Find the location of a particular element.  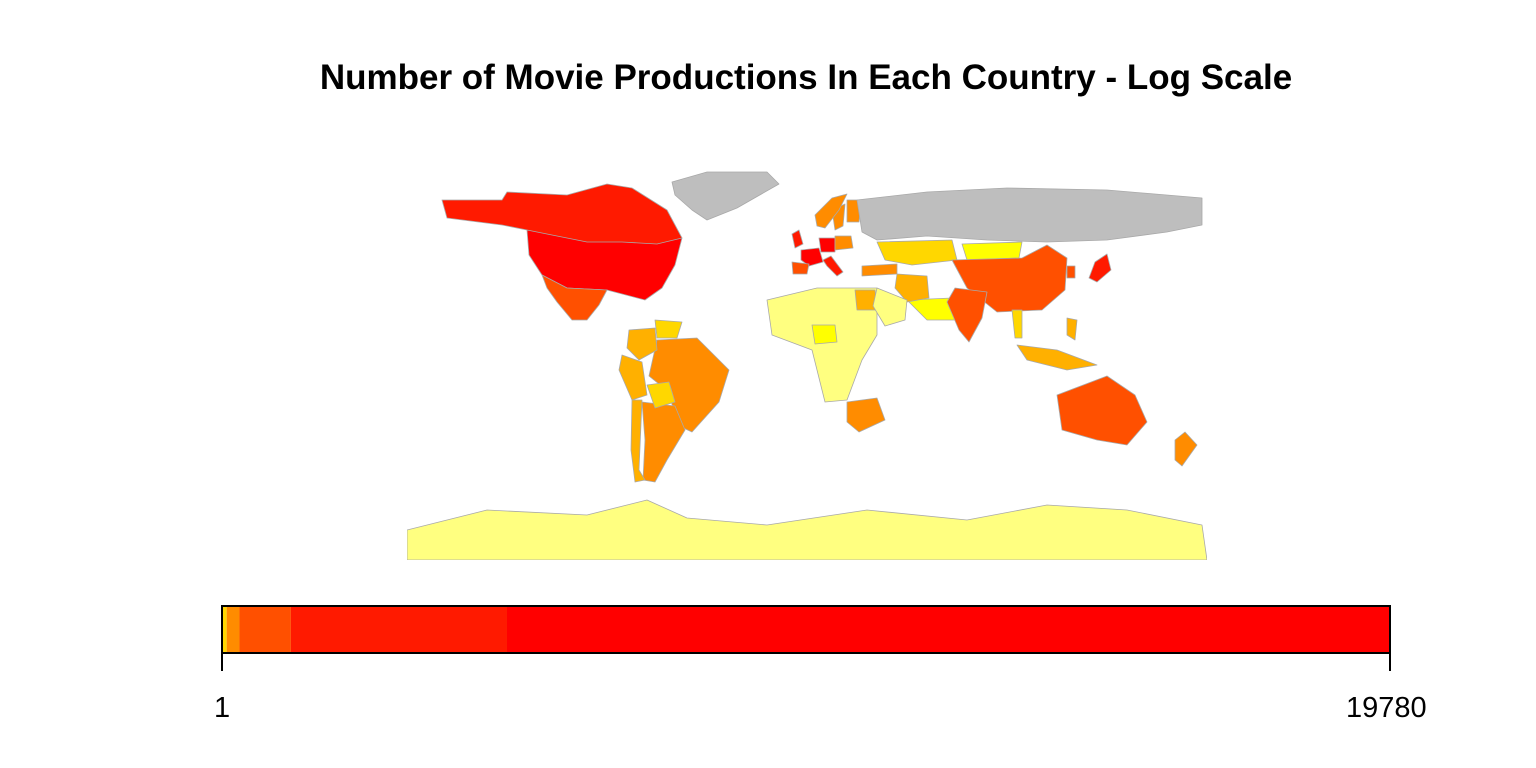

country-australia is located at coordinates (1102, 410).